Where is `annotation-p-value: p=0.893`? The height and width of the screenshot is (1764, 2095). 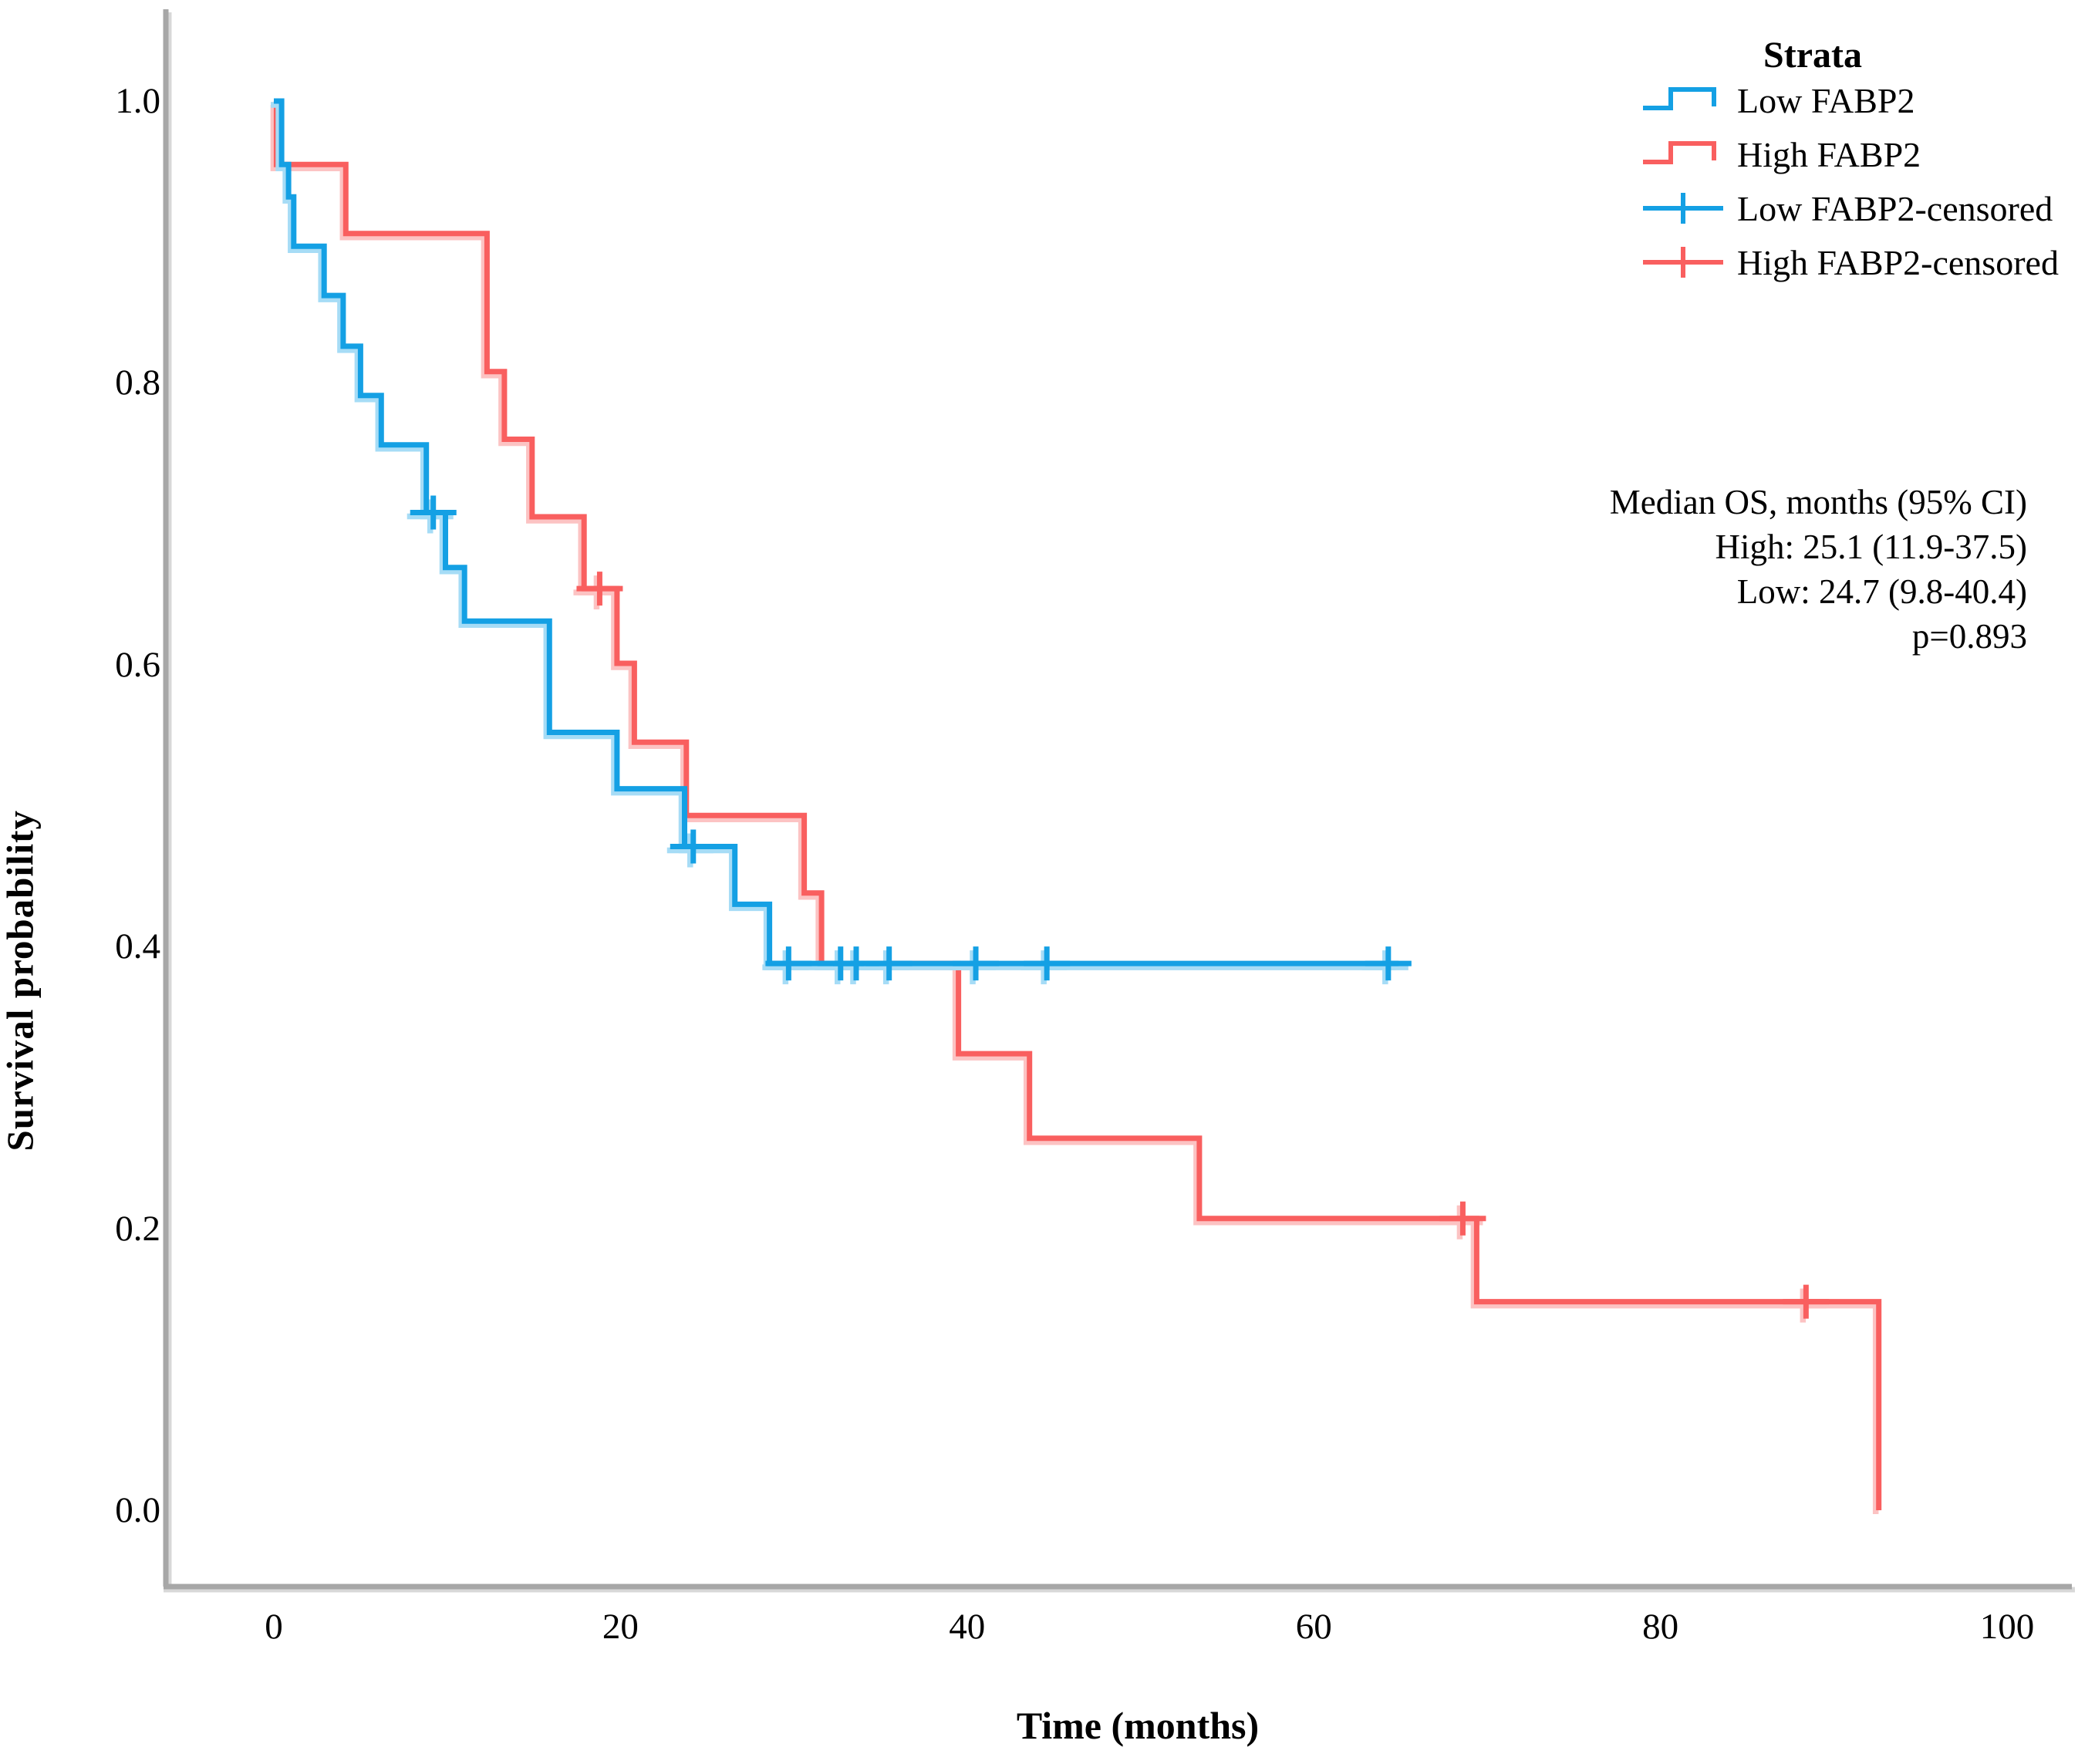 annotation-p-value: p=0.893 is located at coordinates (1969, 636).